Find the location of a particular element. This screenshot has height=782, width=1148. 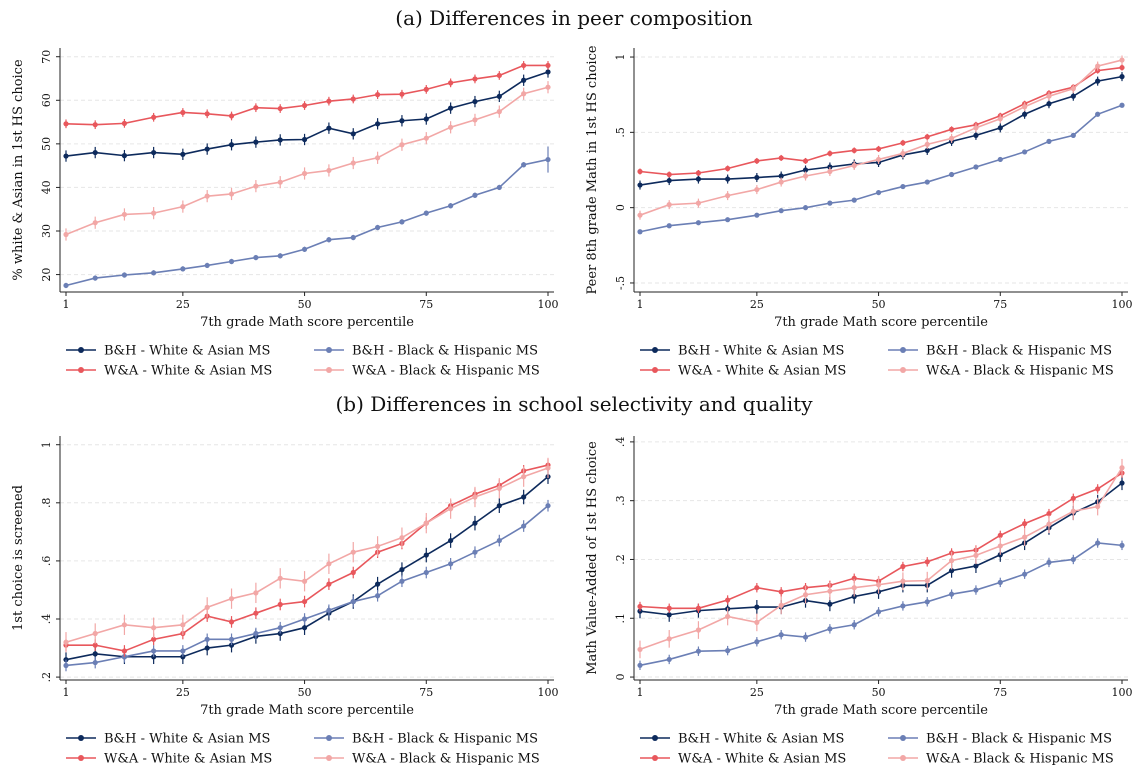

y-tick-label: 60 is located at coordinates (46, 100).